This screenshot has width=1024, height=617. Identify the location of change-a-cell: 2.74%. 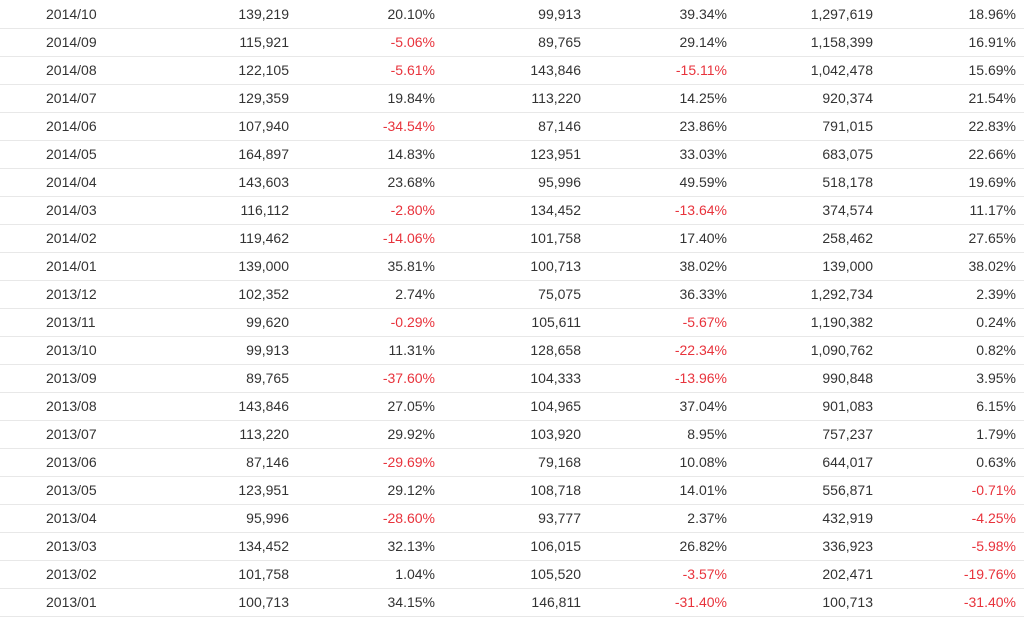
(372, 294).